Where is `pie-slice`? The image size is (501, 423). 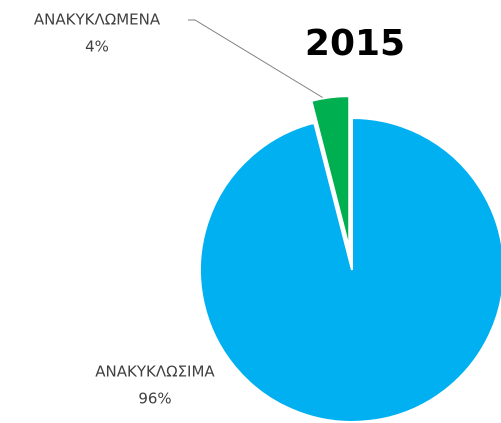 pie-slice is located at coordinates (330, 172).